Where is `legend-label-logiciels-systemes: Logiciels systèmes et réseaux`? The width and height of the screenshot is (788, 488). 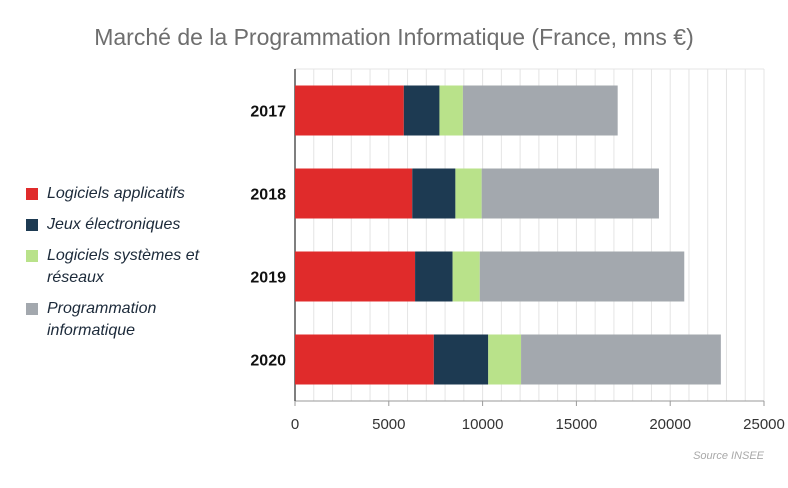 legend-label-logiciels-systemes: Logiciels systèmes et réseaux is located at coordinates (123, 266).